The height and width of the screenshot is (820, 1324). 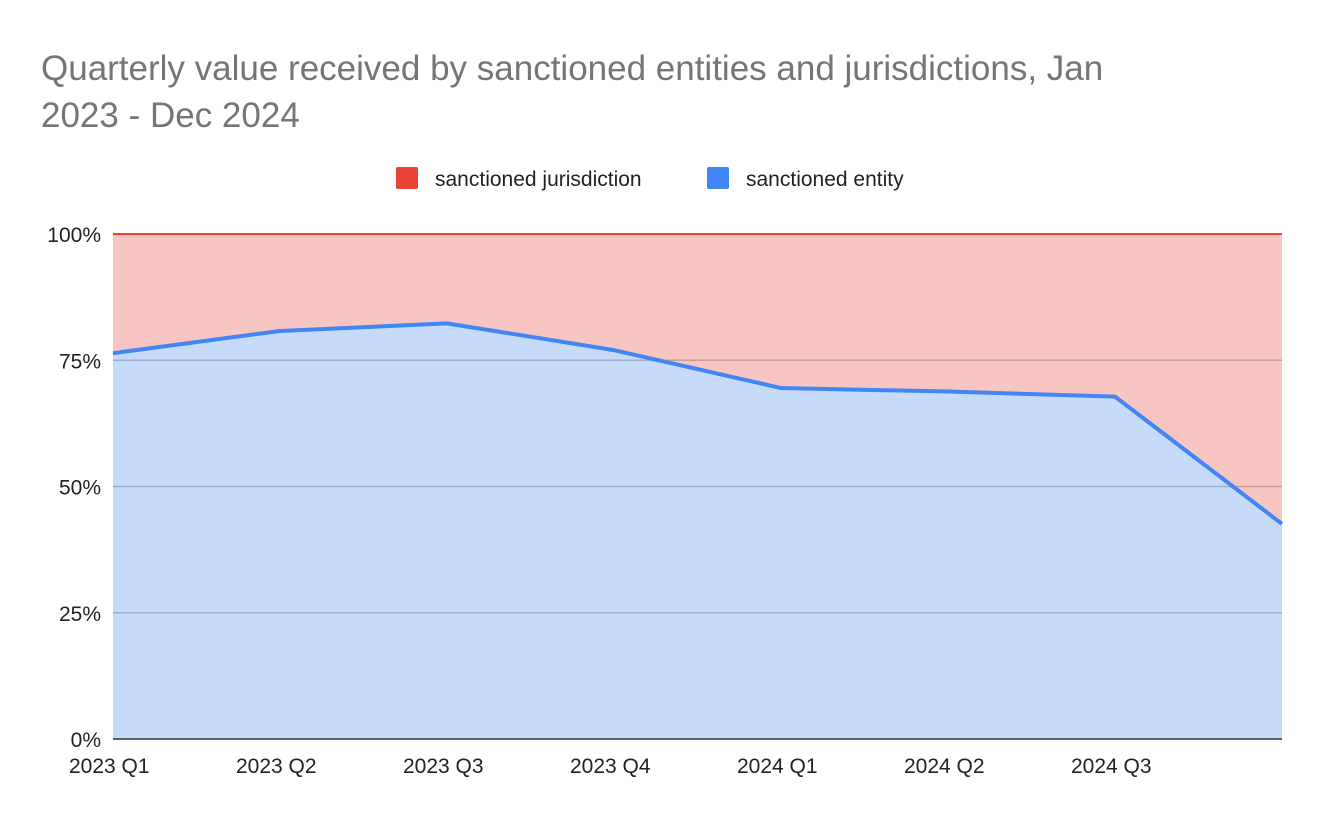 I want to click on x-tick-label: 2024 Q1, so click(x=777, y=766).